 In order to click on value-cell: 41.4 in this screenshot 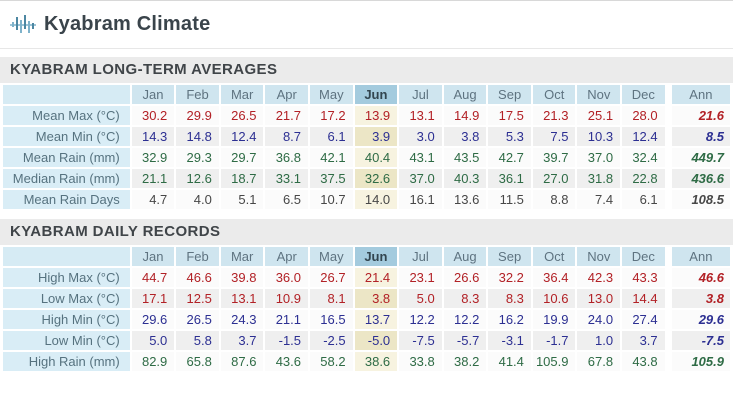, I will do `click(509, 361)`.